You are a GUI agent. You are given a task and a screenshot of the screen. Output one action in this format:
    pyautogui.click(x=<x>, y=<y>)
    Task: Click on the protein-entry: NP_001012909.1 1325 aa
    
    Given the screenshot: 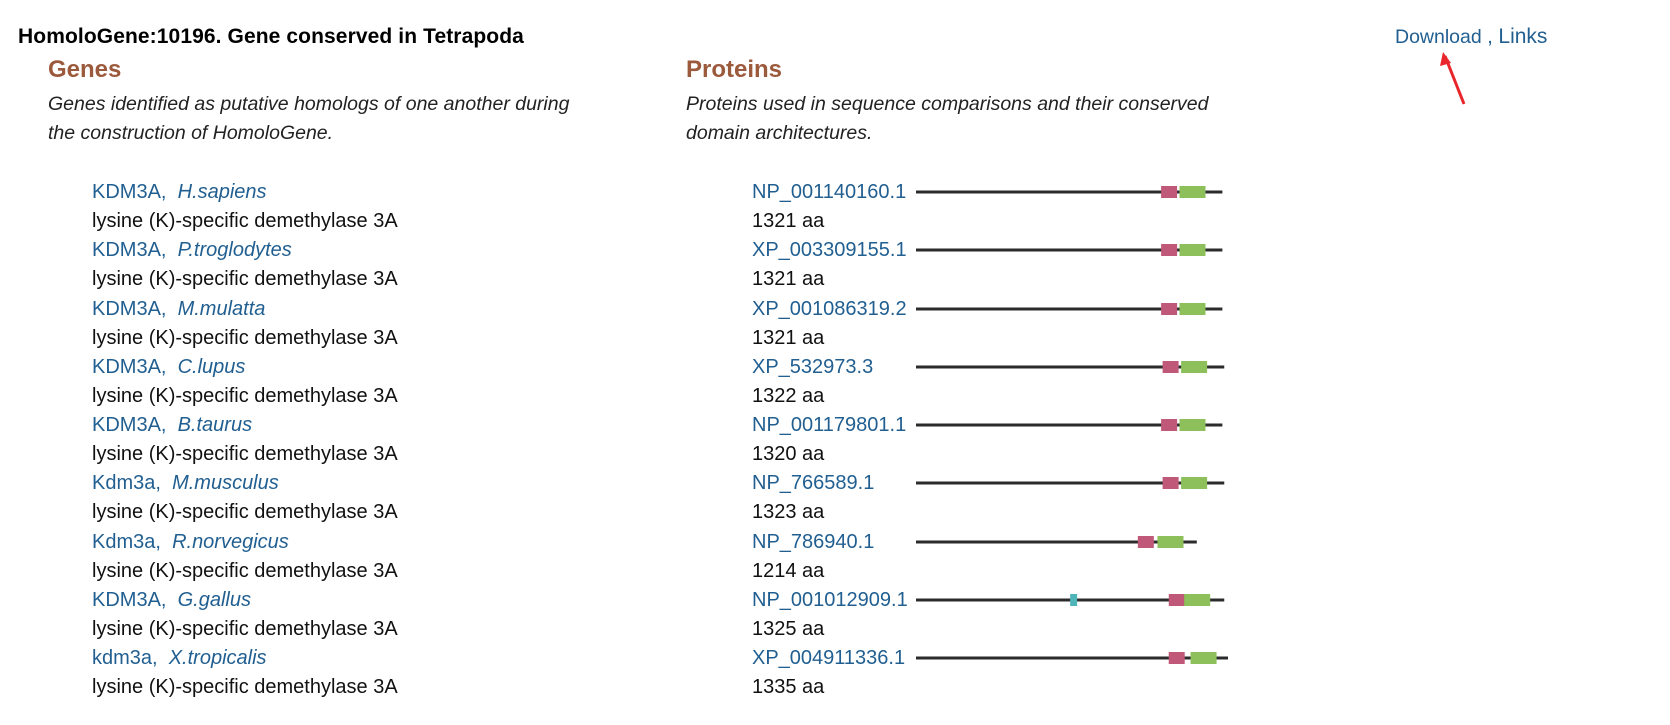 What is the action you would take?
    pyautogui.click(x=988, y=615)
    